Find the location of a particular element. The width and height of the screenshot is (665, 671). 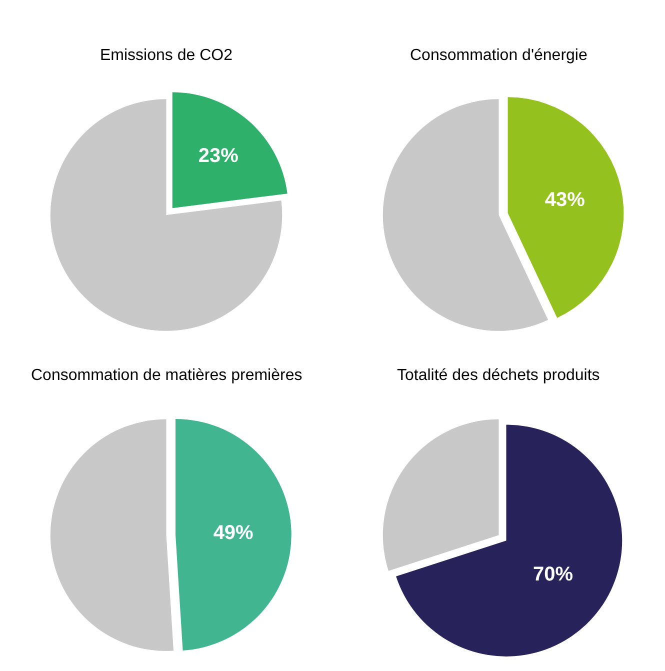

data-label: 23% is located at coordinates (218, 155).